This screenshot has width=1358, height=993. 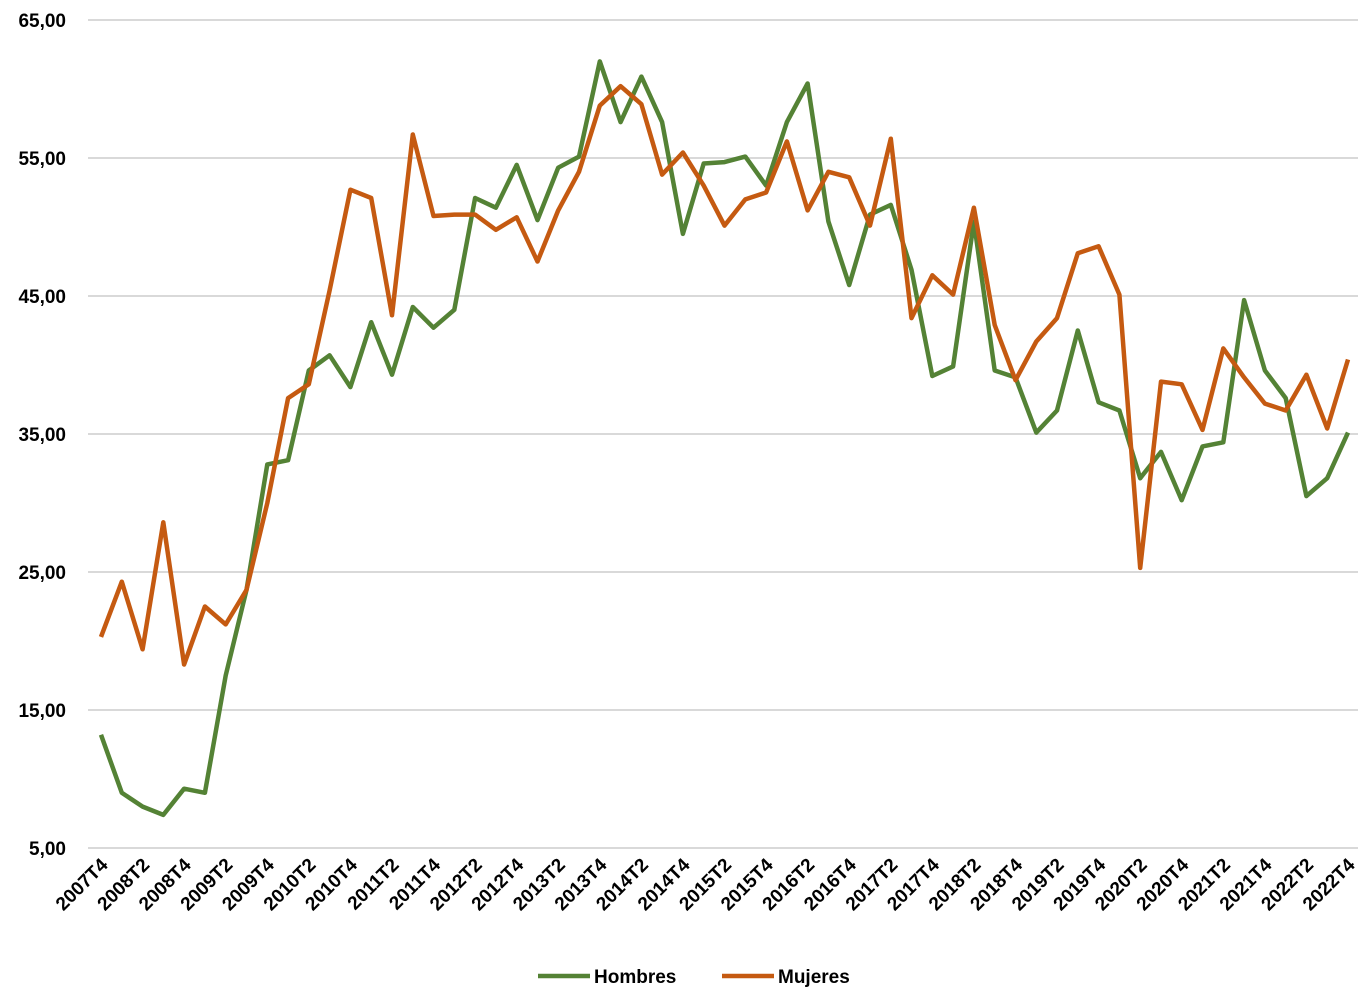 What do you see at coordinates (635, 977) in the screenshot?
I see `legend-label: Hombres` at bounding box center [635, 977].